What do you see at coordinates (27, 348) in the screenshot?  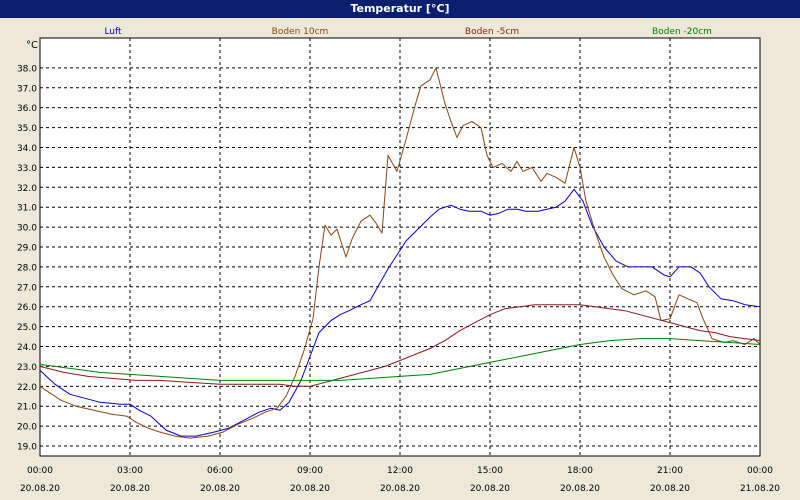 I see `y-tick-label: 24.0` at bounding box center [27, 348].